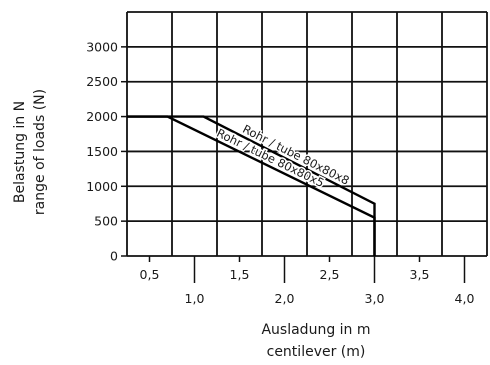 Image resolution: width=490 pixels, height=365 pixels. What do you see at coordinates (375, 298) in the screenshot?
I see `x-tick-label: 3,0` at bounding box center [375, 298].